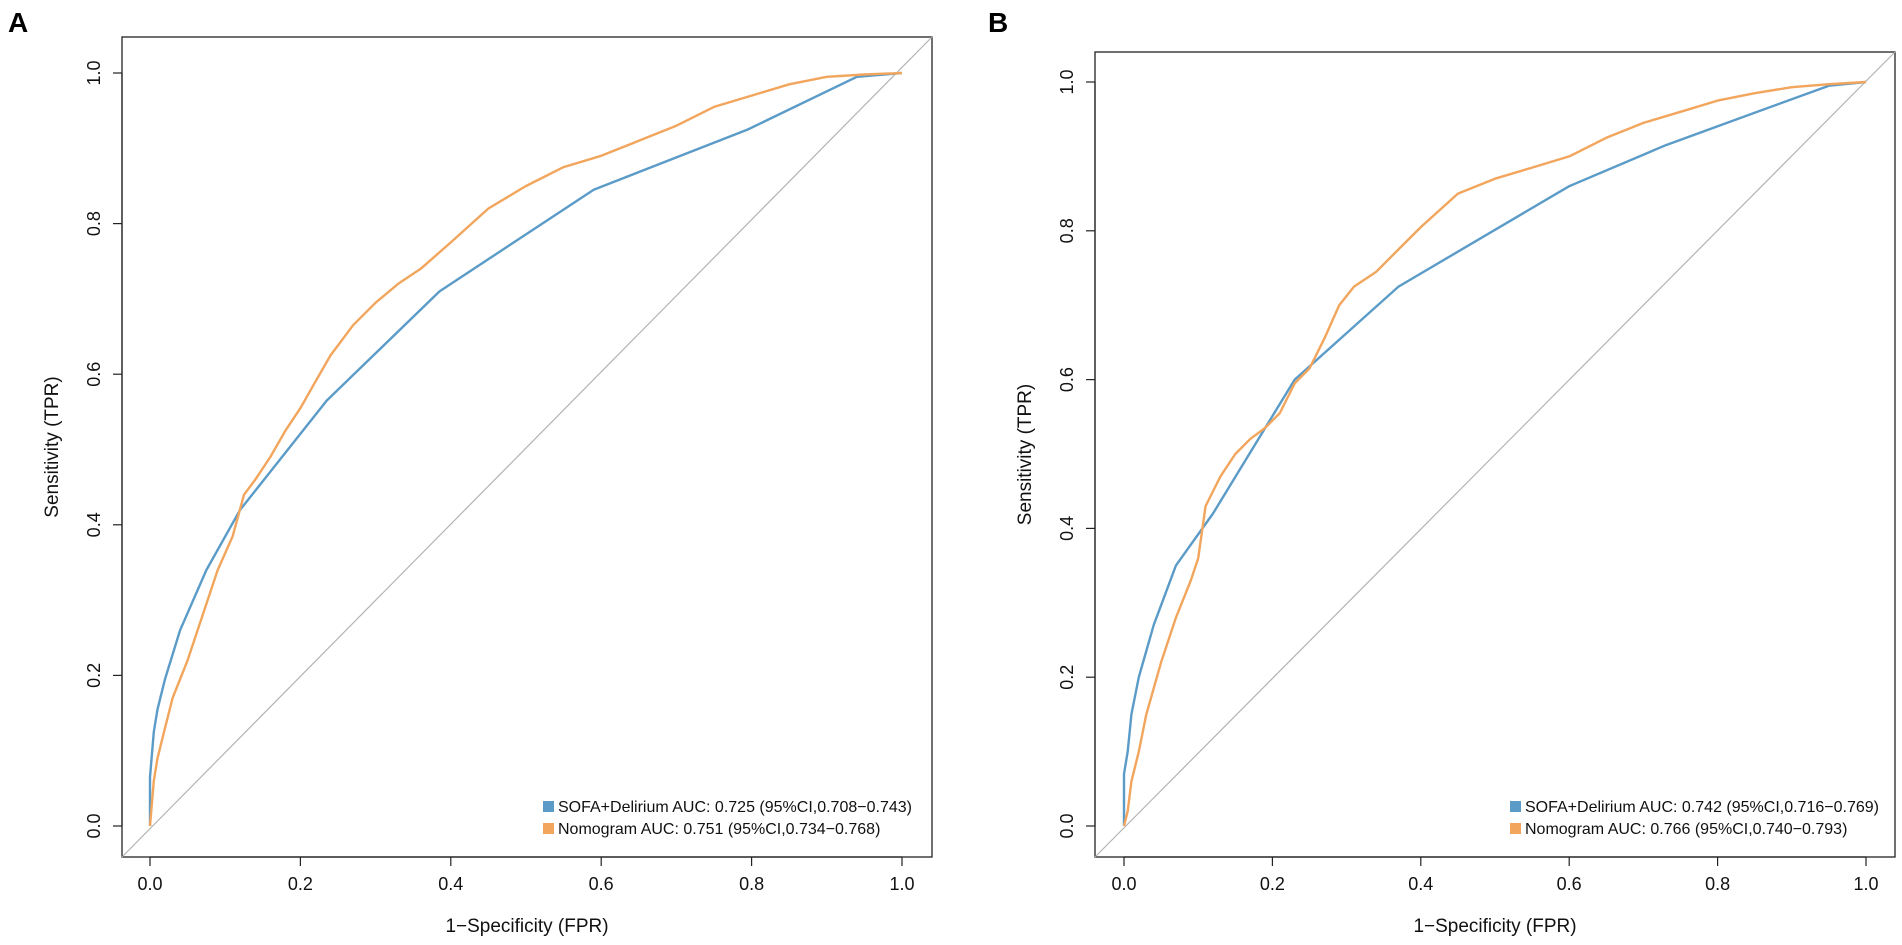  Describe the element at coordinates (1686, 829) in the screenshot. I see `legend-entry: Nomogram AUC: 0.766 (95%CI,0.740−0.793)` at that location.